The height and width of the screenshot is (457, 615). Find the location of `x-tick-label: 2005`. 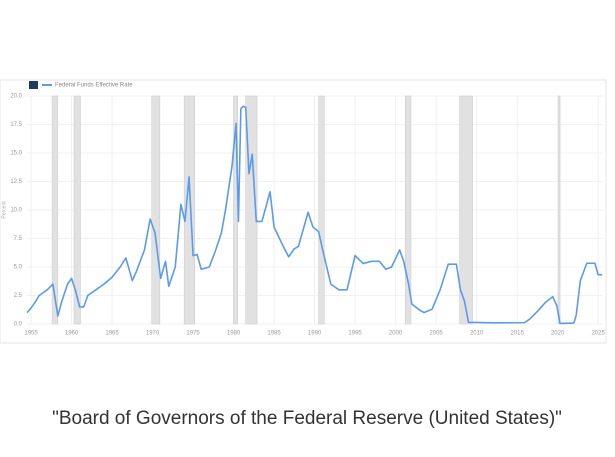

x-tick-label: 2005 is located at coordinates (436, 334).